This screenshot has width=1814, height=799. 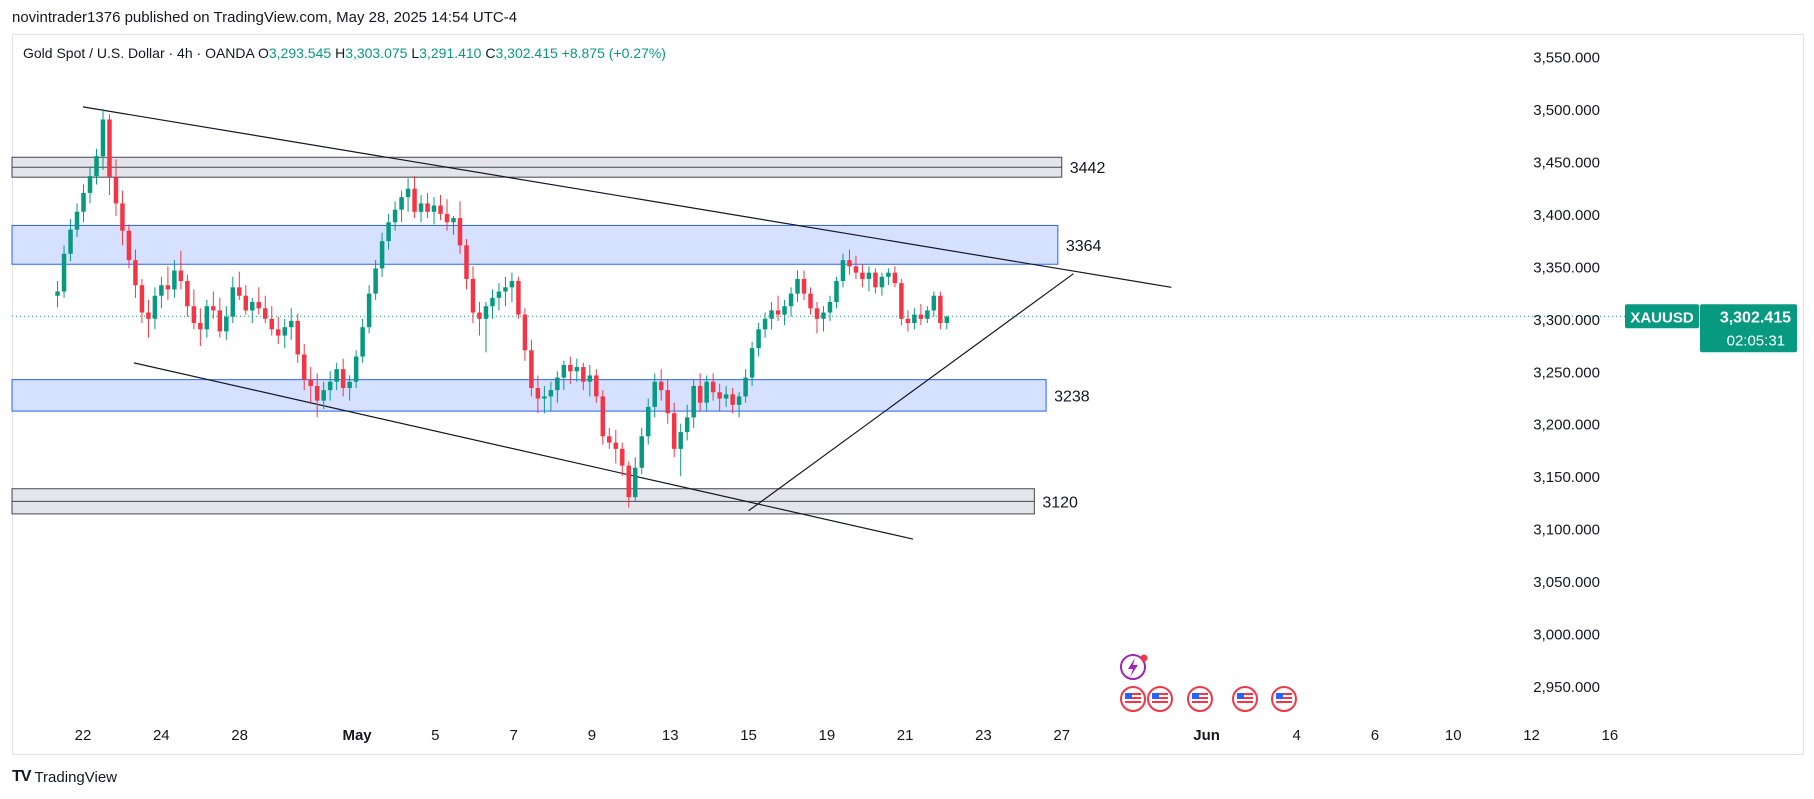 I want to click on y-tick-label: 2,950.000, so click(x=1566, y=687).